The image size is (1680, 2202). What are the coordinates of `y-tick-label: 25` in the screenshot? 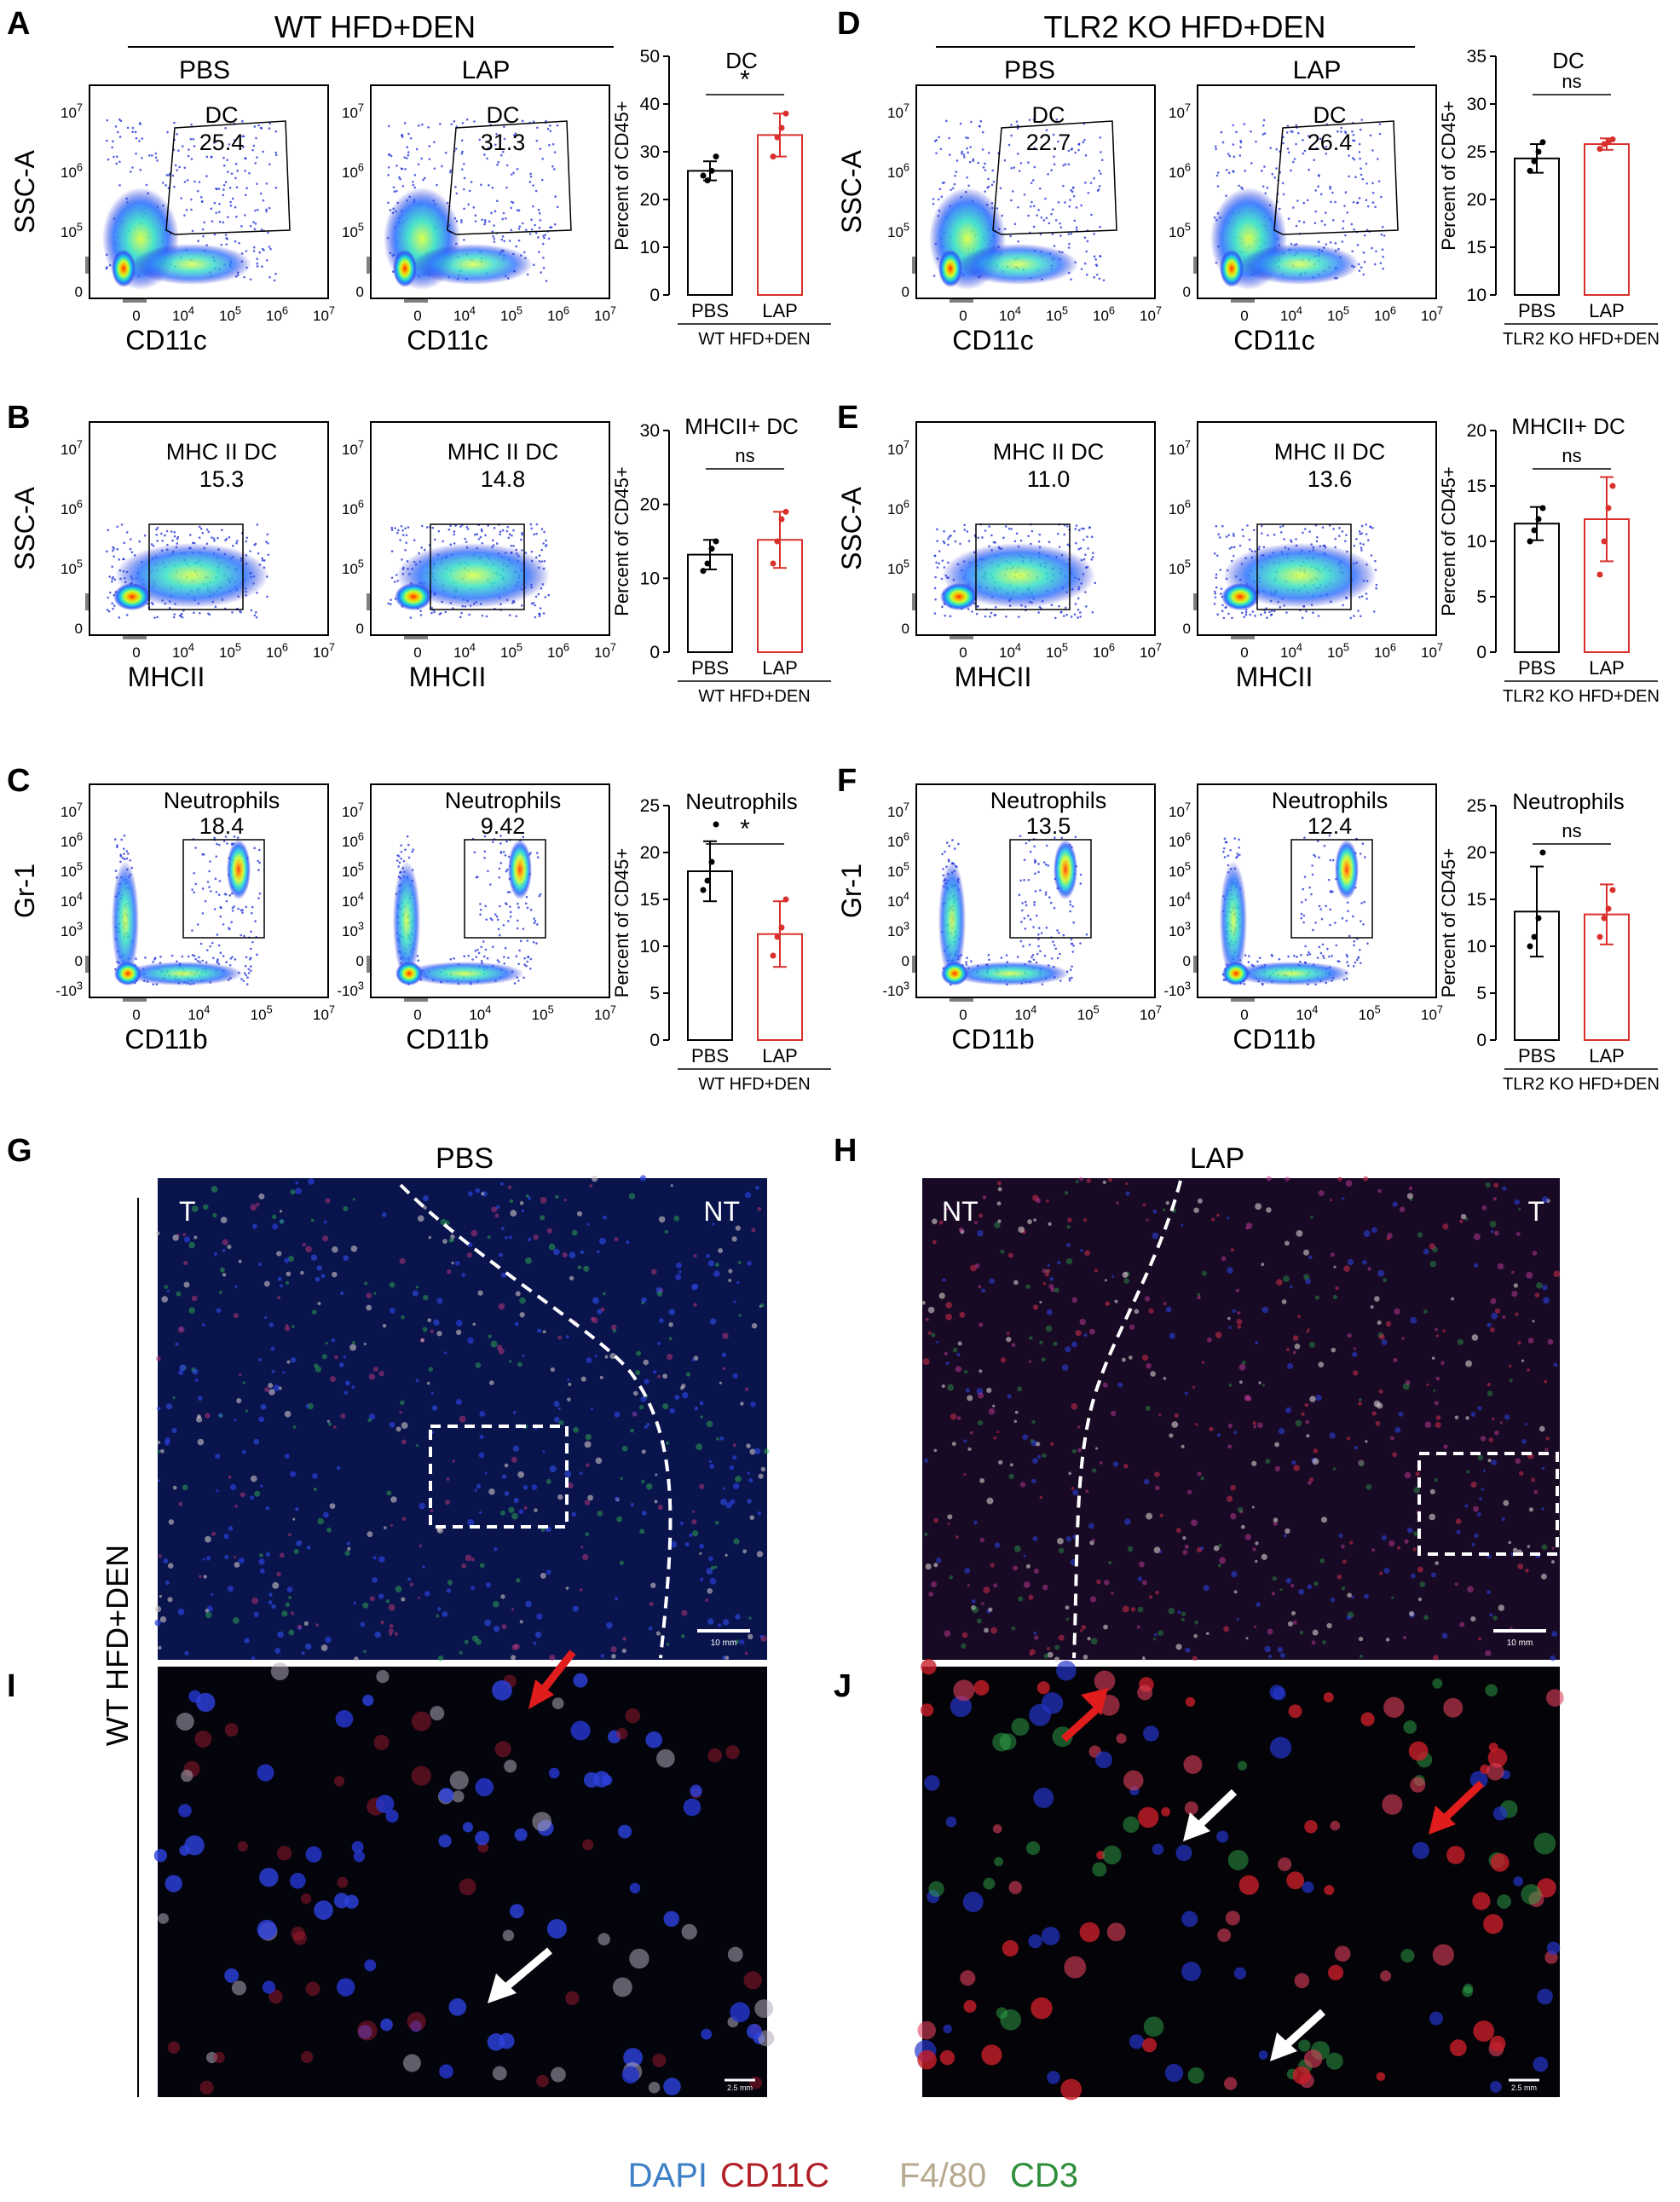 It's located at (1477, 806).